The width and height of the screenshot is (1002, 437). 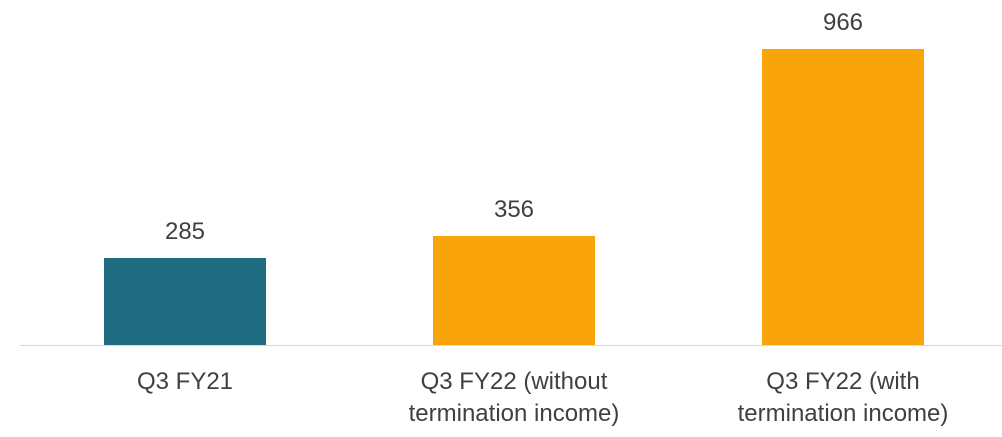 What do you see at coordinates (185, 381) in the screenshot?
I see `x-tick-label: Q3 FY21` at bounding box center [185, 381].